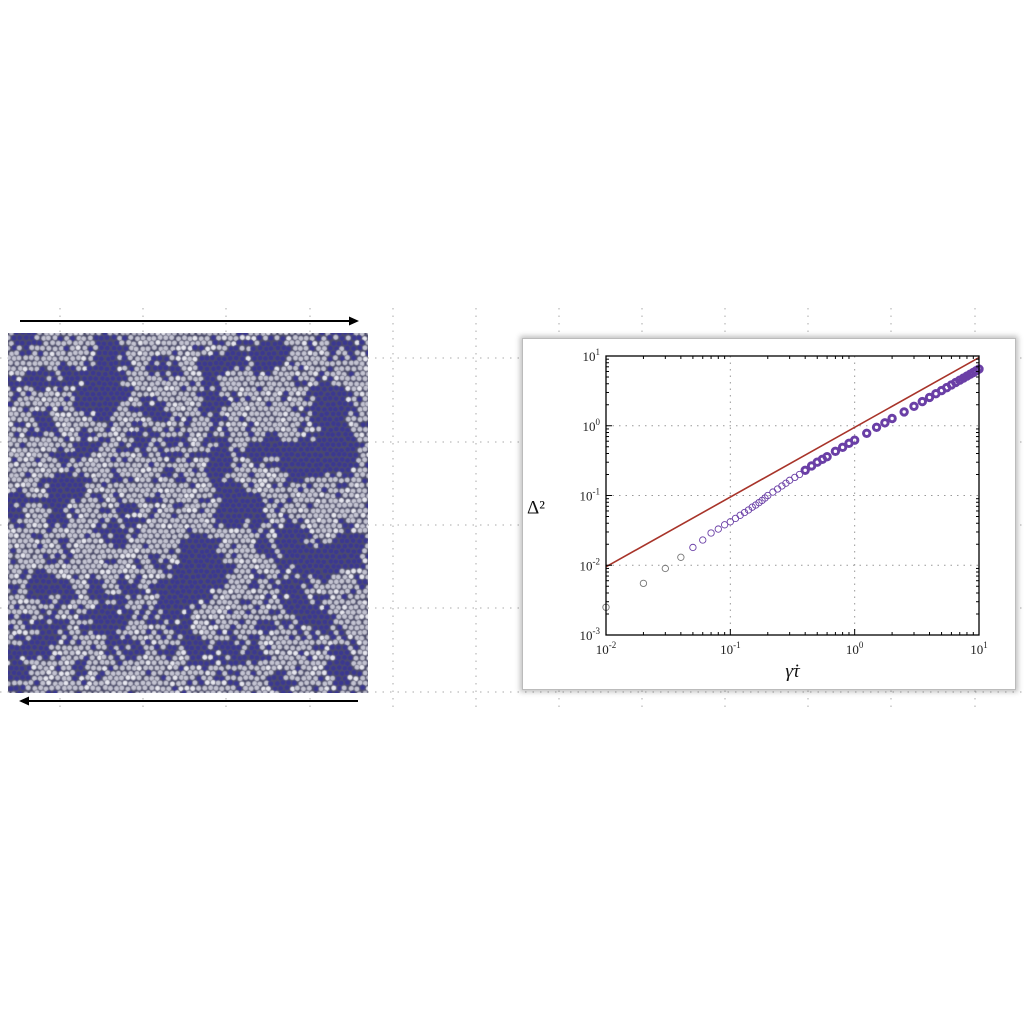  I want to click on particle-simulation-image, so click(188, 513).